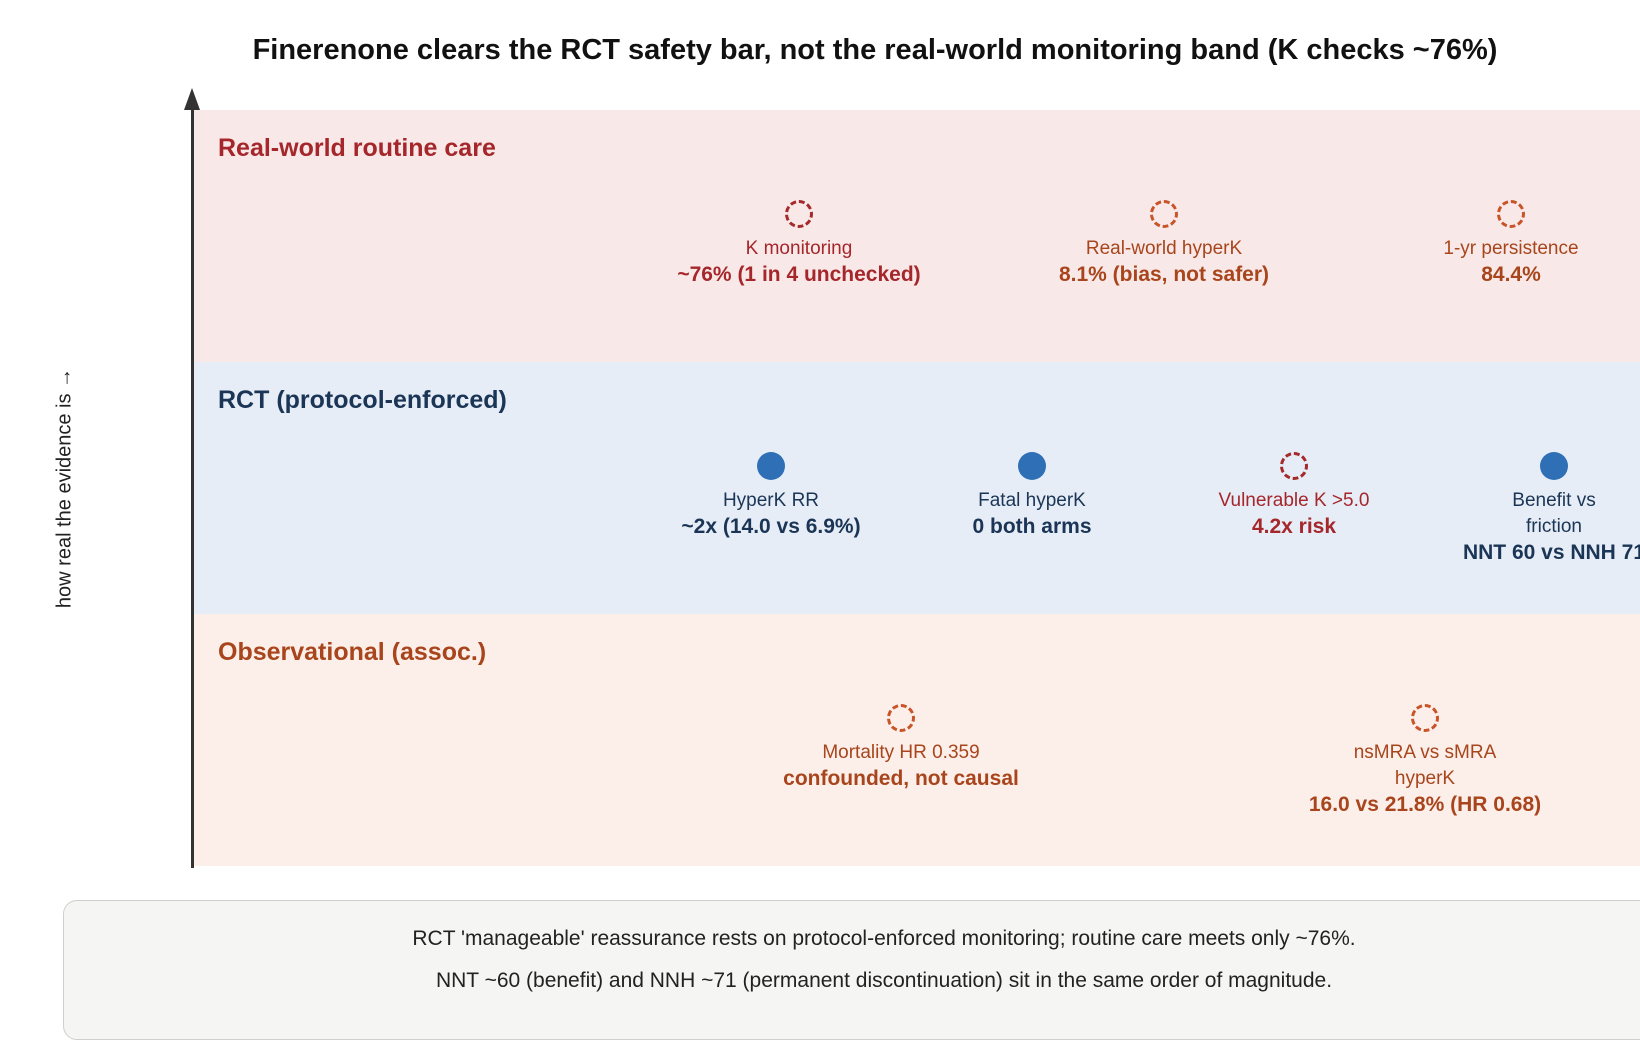 This screenshot has width=1640, height=1040. I want to click on node-value: 84.4%, so click(1511, 274).